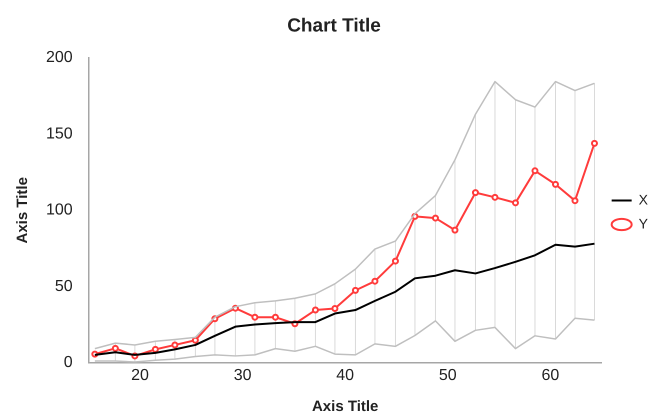 The width and height of the screenshot is (668, 420). What do you see at coordinates (643, 199) in the screenshot?
I see `legend-label: X` at bounding box center [643, 199].